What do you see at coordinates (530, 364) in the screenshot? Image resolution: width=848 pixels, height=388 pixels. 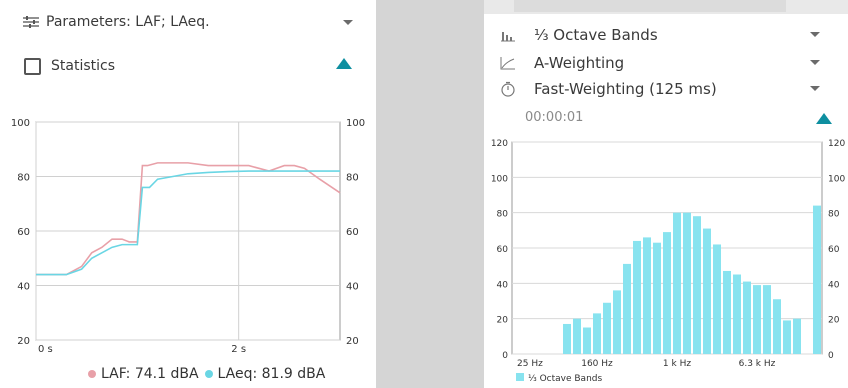 I see `x-tick-label: 25 Hz` at bounding box center [530, 364].